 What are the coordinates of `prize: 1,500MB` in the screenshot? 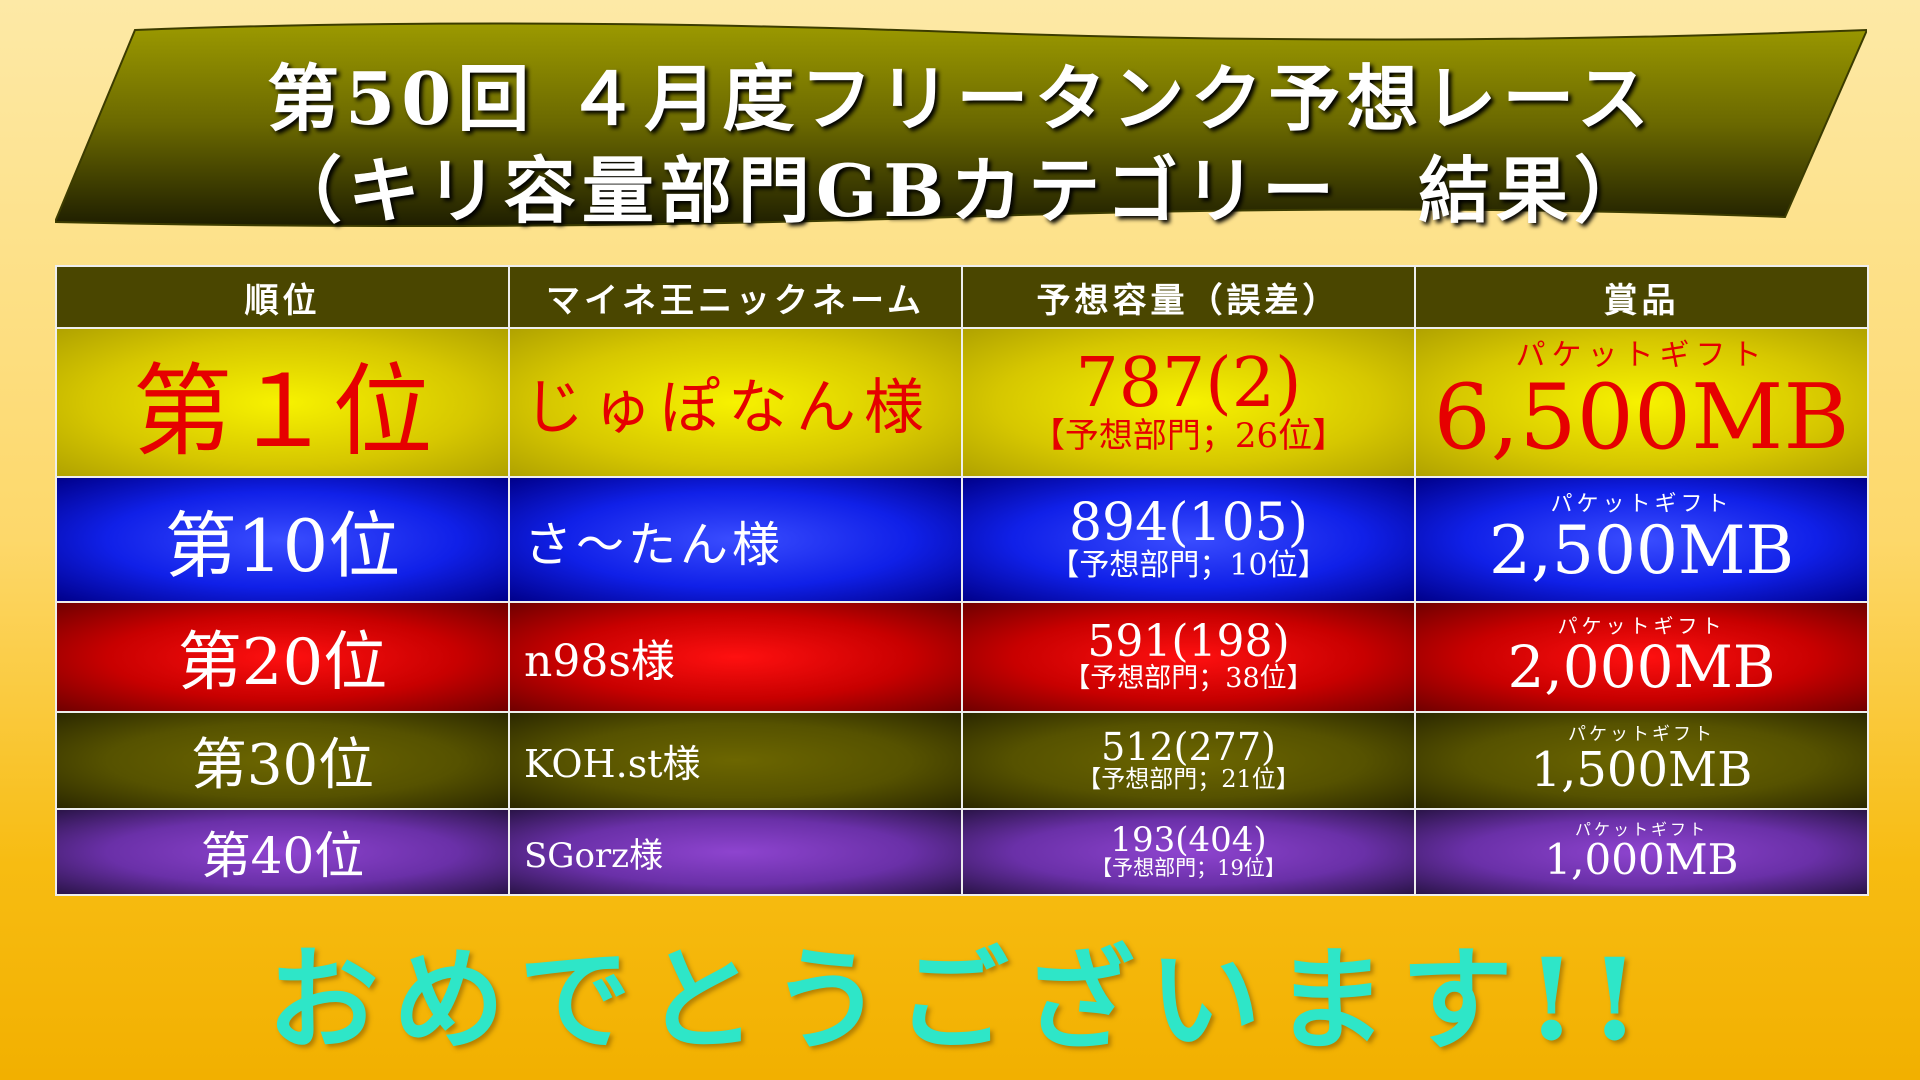 It's located at (1641, 769).